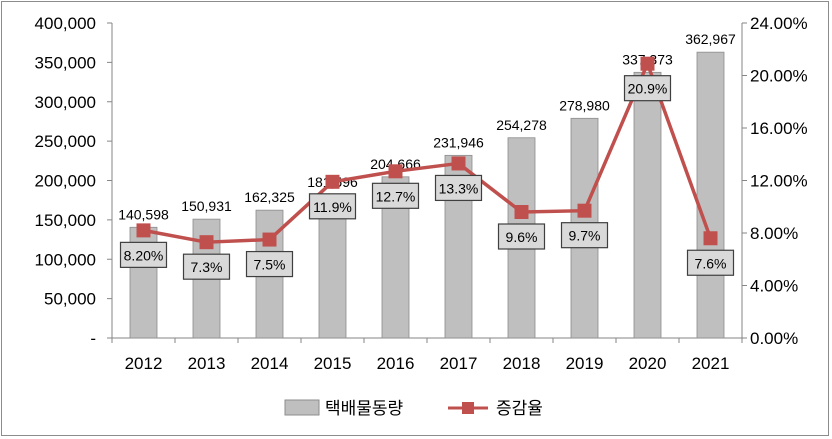 The width and height of the screenshot is (832, 439). I want to click on bar-value-label: 140,598, so click(143, 214).